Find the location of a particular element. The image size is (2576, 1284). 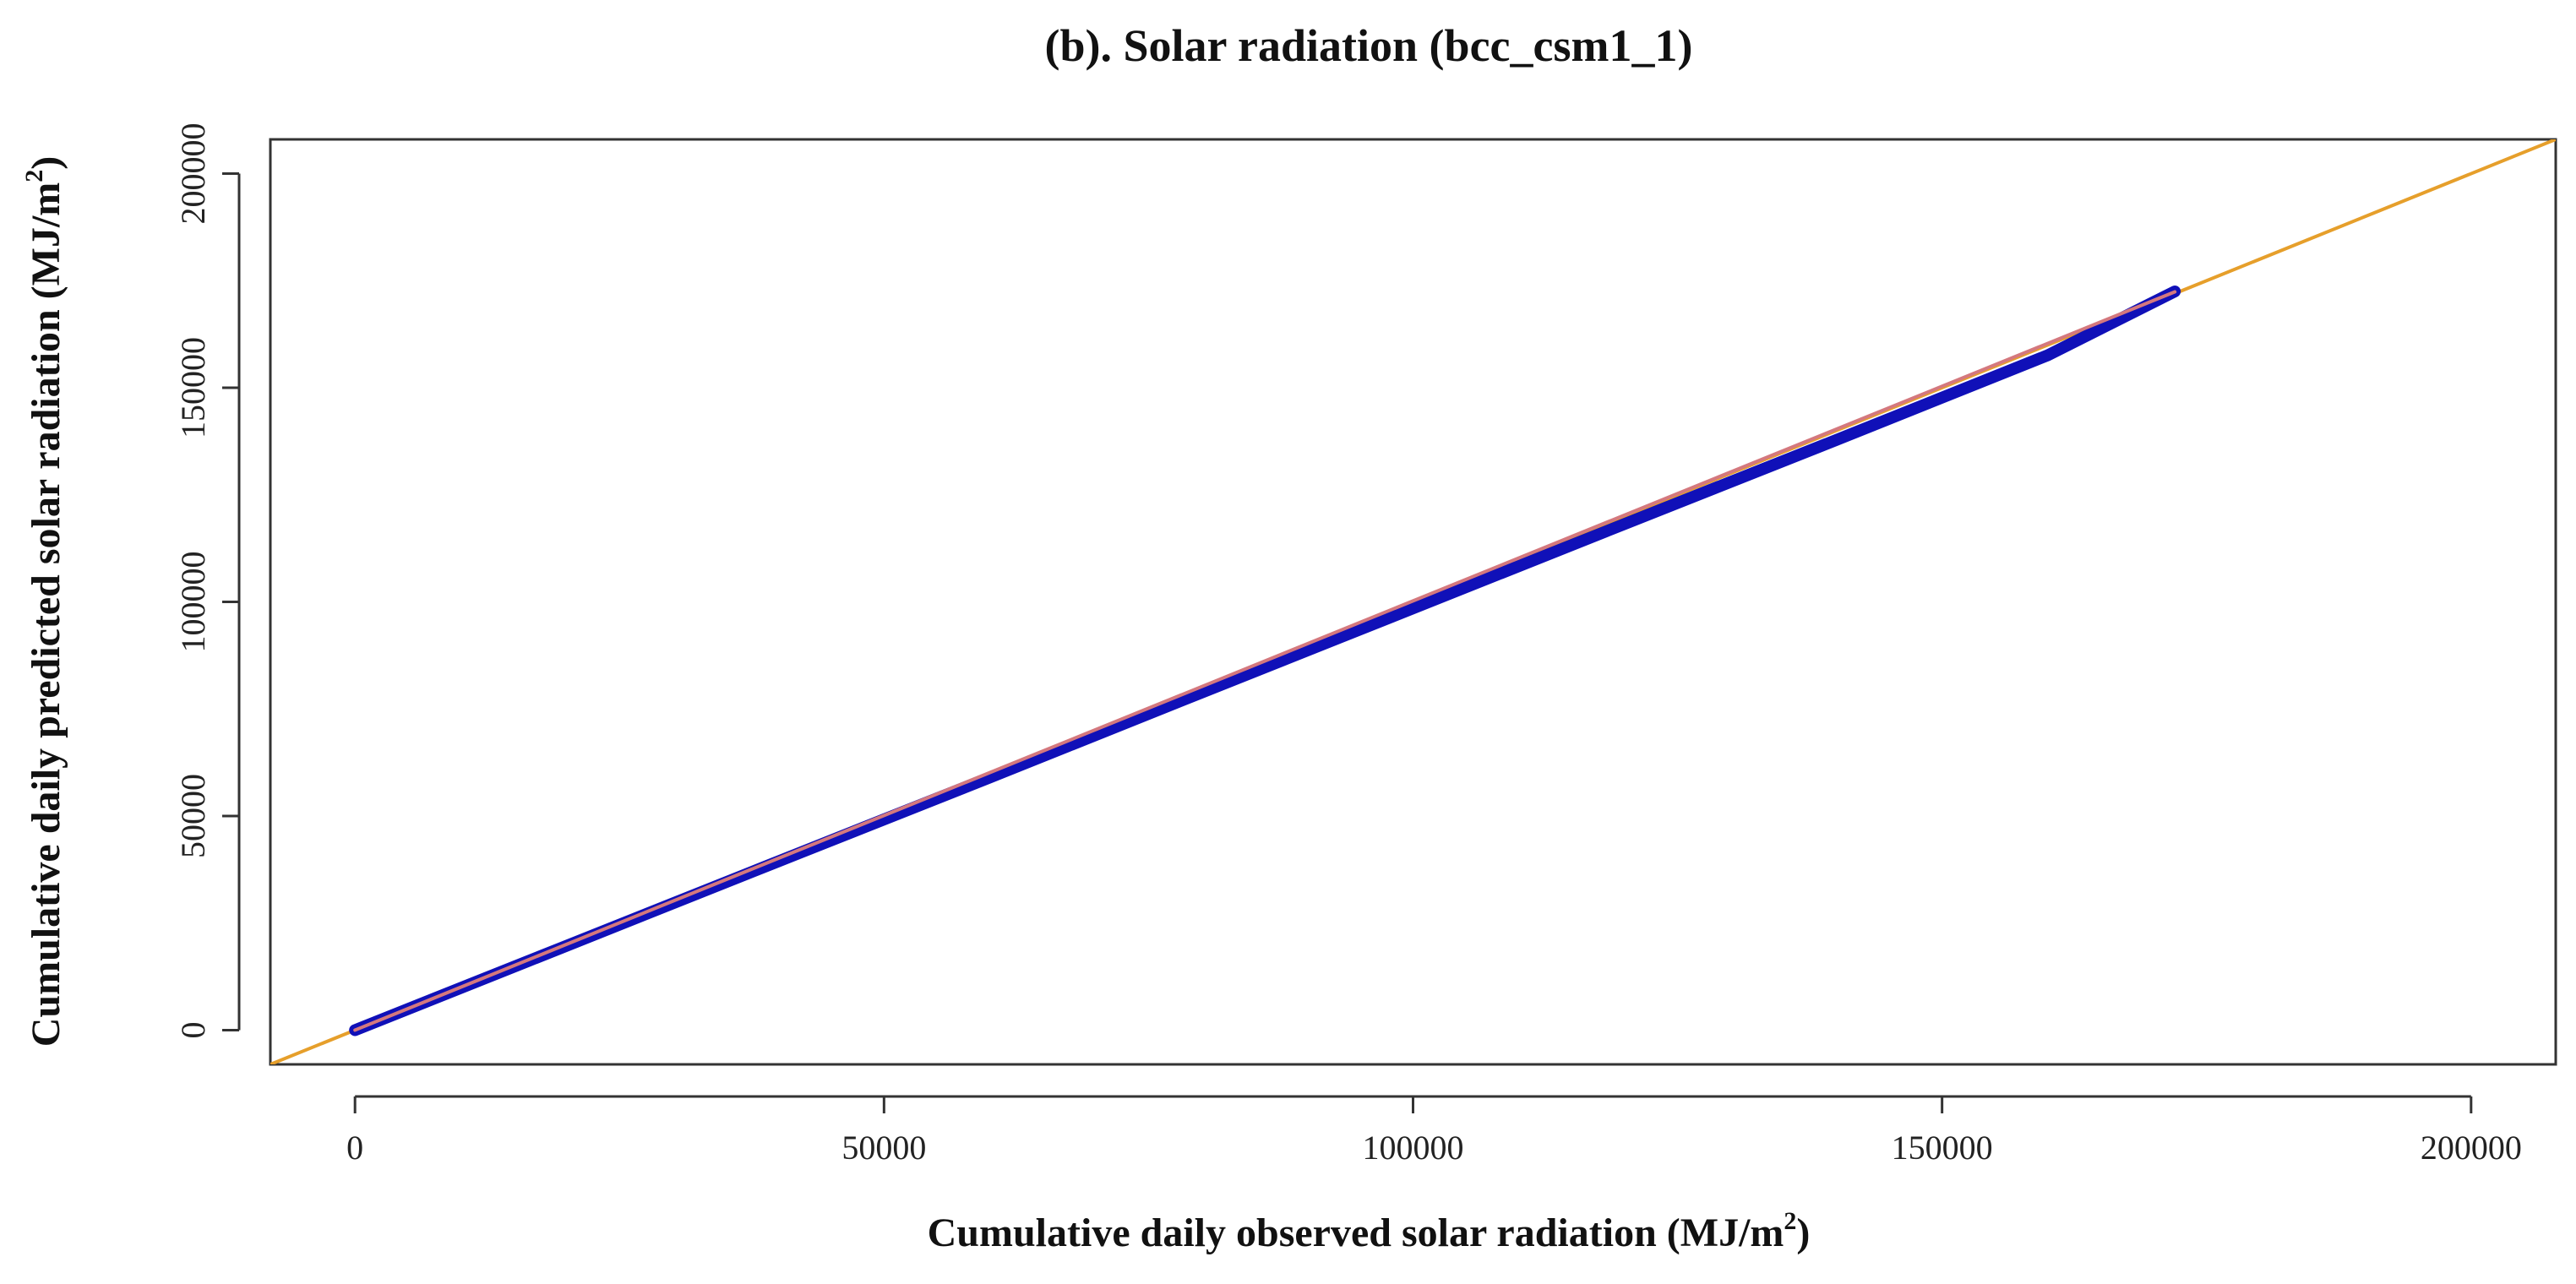

y-tick-label: 200000 is located at coordinates (193, 174).